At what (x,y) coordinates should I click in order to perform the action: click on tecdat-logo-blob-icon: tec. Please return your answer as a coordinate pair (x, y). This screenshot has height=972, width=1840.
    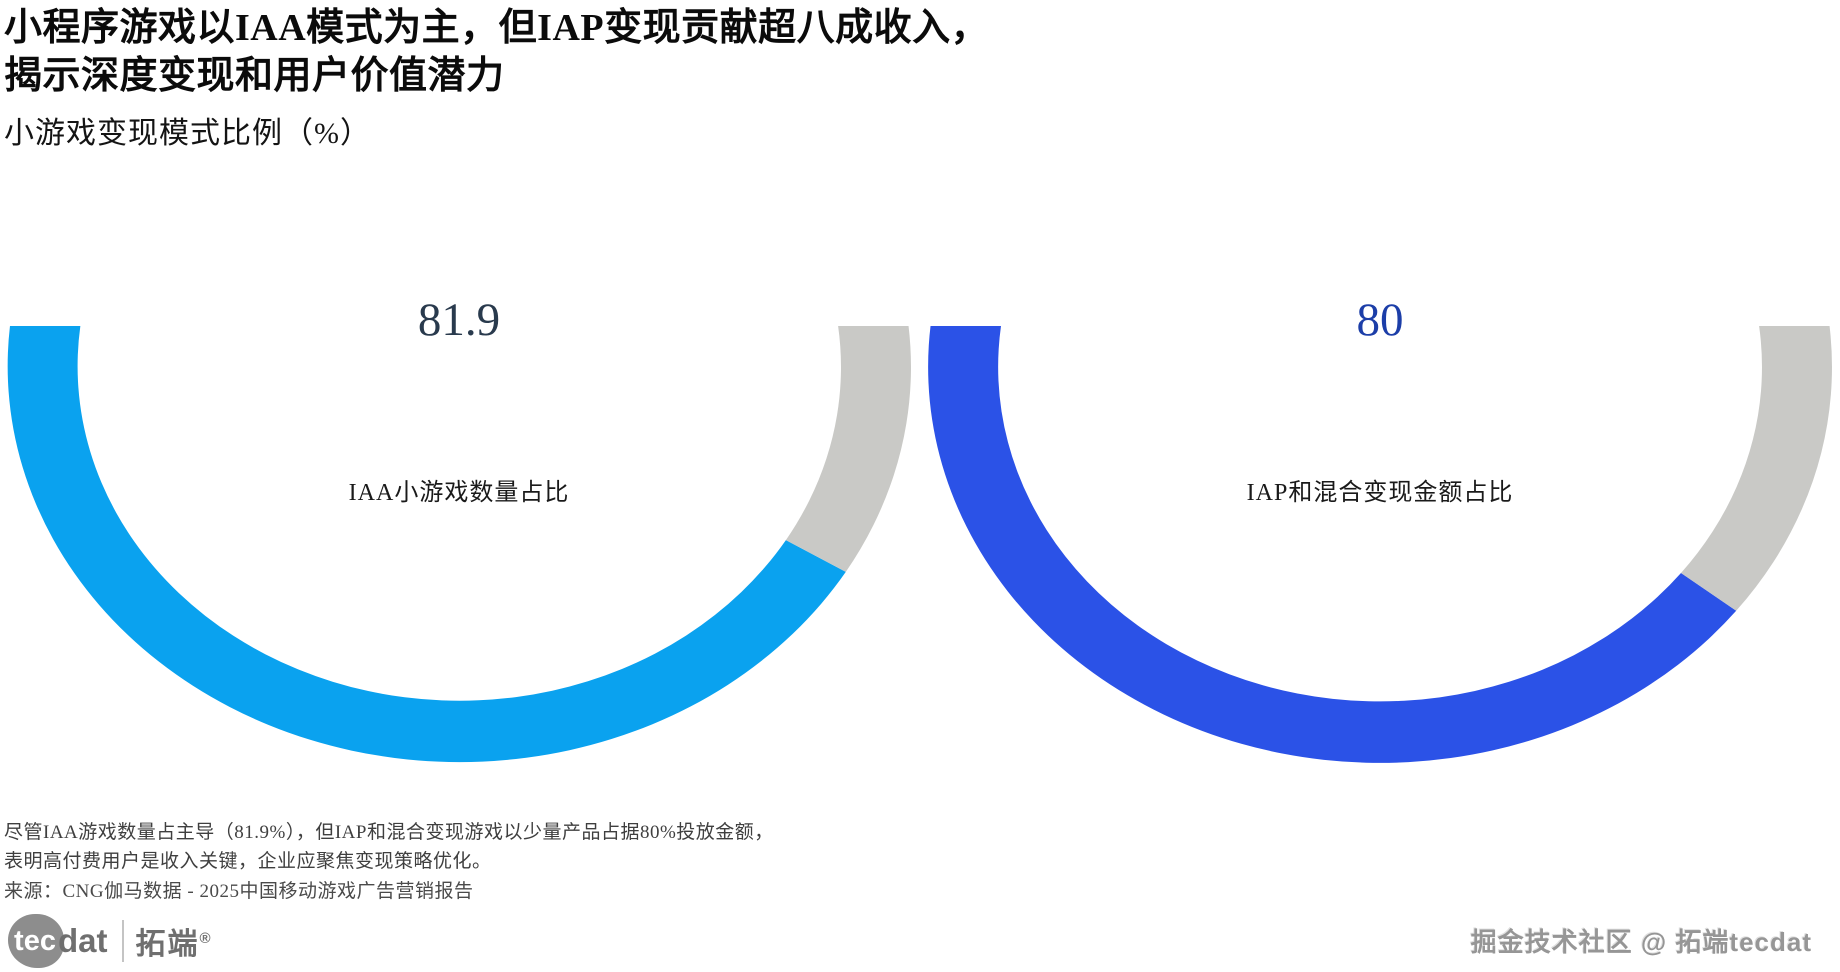
    Looking at the image, I should click on (36, 941).